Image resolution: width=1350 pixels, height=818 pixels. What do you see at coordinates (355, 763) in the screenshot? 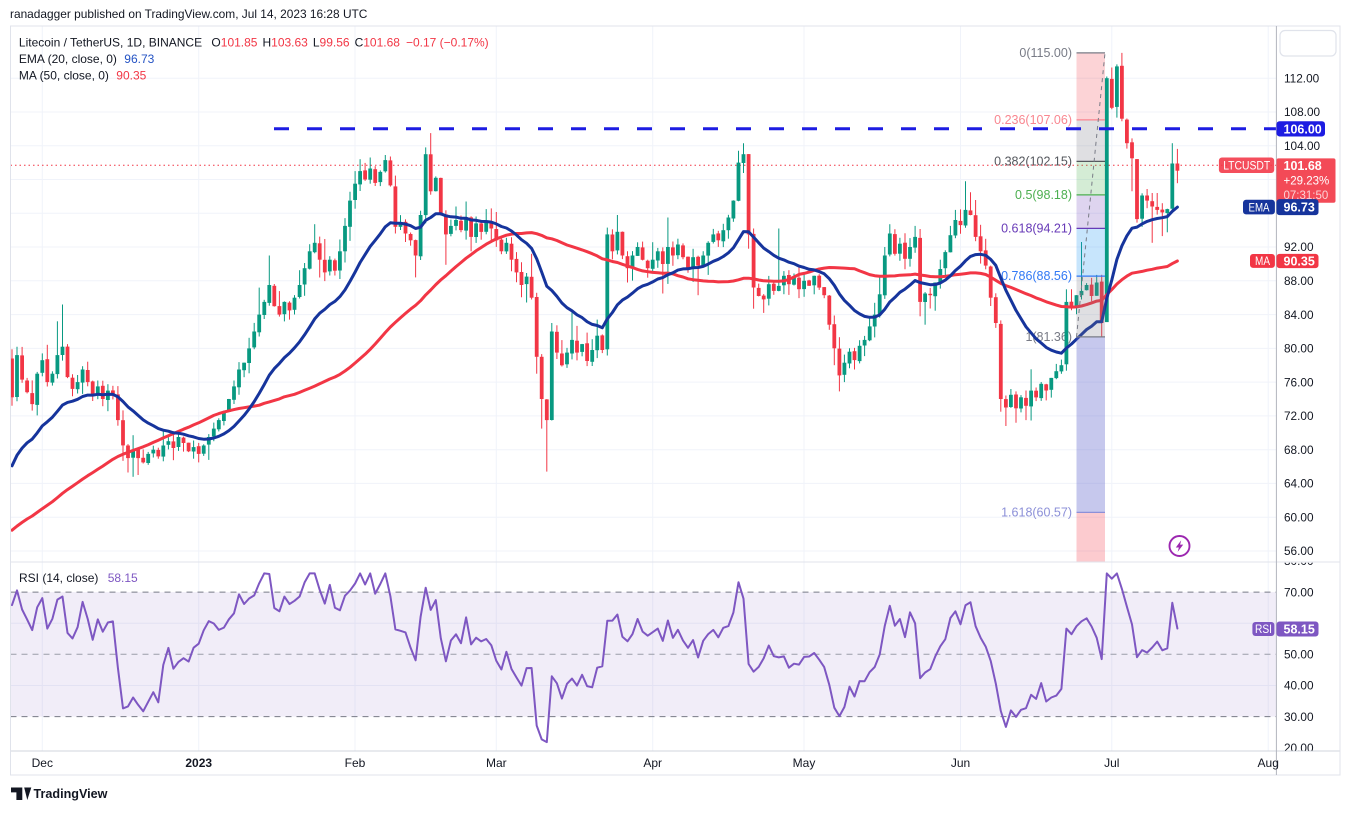
I see `svg-text: Feb` at bounding box center [355, 763].